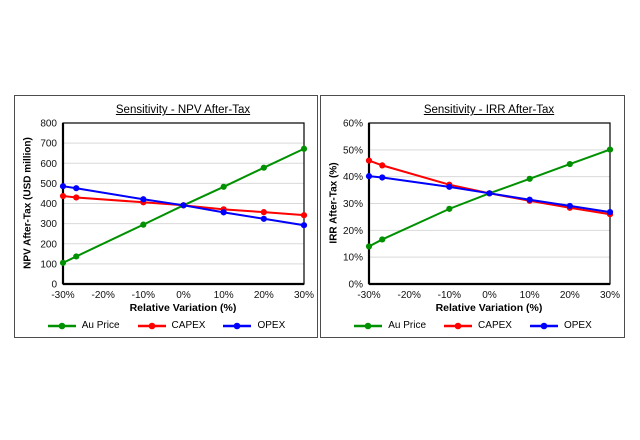 The width and height of the screenshot is (640, 440). What do you see at coordinates (353, 150) in the screenshot?
I see `y-tick-label: 50%` at bounding box center [353, 150].